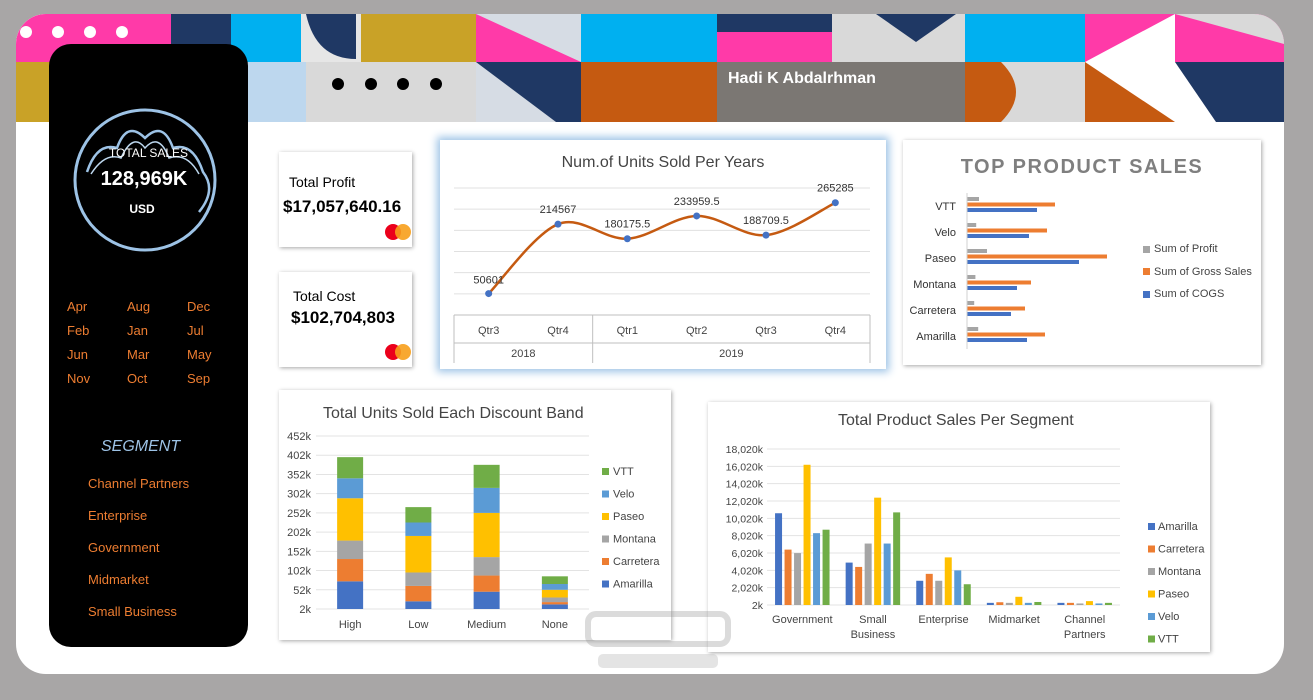  What do you see at coordinates (78, 330) in the screenshot?
I see `month-item: Feb` at bounding box center [78, 330].